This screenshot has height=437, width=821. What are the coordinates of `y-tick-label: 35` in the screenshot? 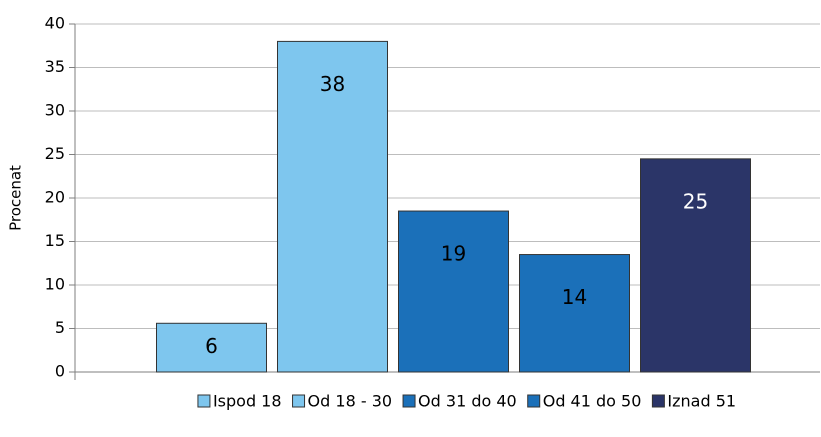 It's located at (55, 66).